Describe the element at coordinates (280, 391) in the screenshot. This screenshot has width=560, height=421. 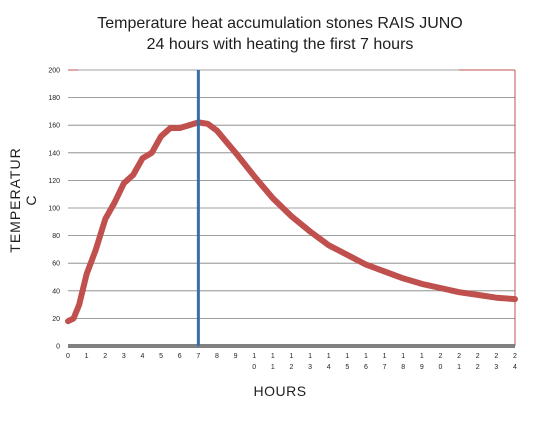
I see `x-axis-label: HOURS` at that location.